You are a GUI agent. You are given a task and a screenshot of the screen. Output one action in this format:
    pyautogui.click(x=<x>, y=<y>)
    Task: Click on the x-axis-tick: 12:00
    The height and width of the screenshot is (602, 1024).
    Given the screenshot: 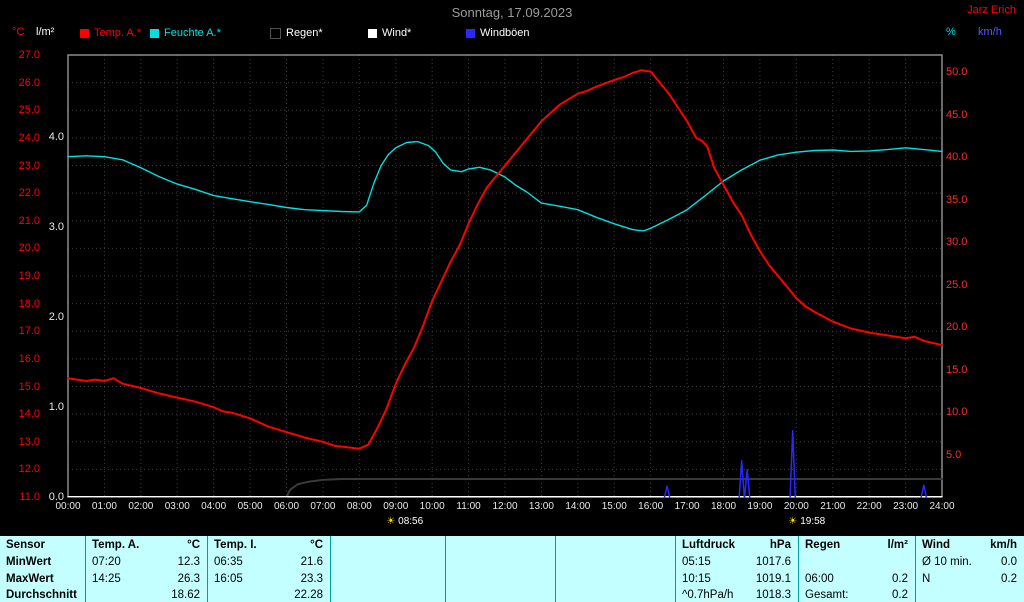 What is the action you would take?
    pyautogui.click(x=505, y=506)
    